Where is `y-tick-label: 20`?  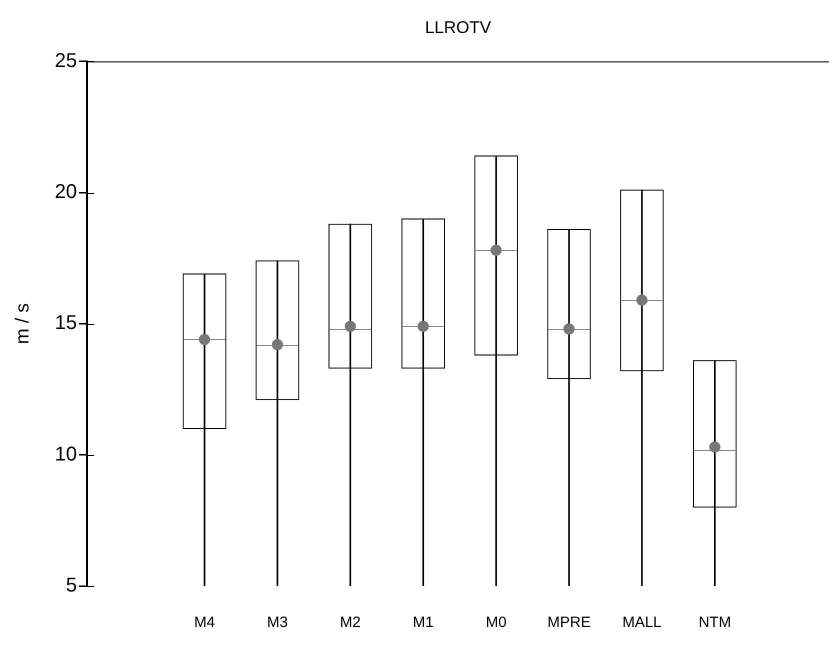 y-tick-label: 20 is located at coordinates (65, 192).